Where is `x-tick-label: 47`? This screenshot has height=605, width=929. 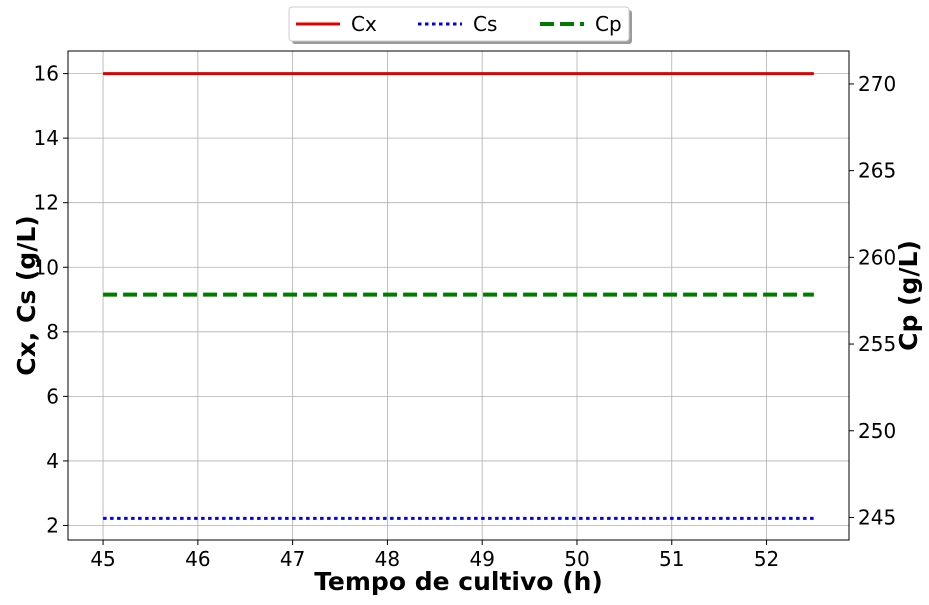 x-tick-label: 47 is located at coordinates (292, 559).